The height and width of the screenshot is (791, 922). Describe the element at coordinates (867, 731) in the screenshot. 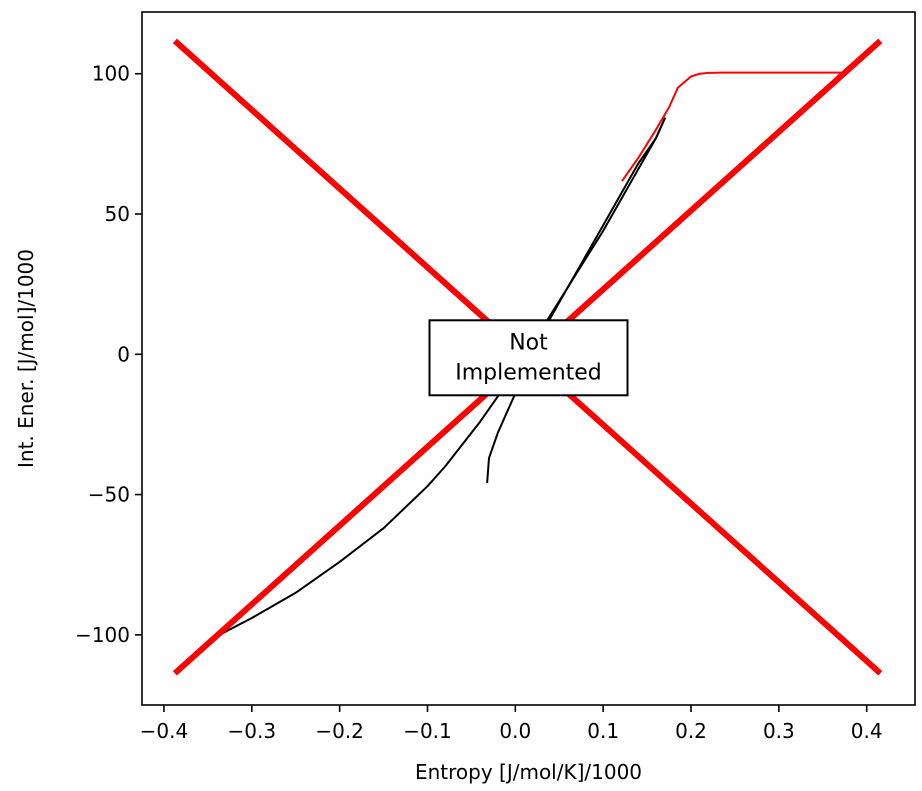

I see `x-tick-label: 0.4` at that location.